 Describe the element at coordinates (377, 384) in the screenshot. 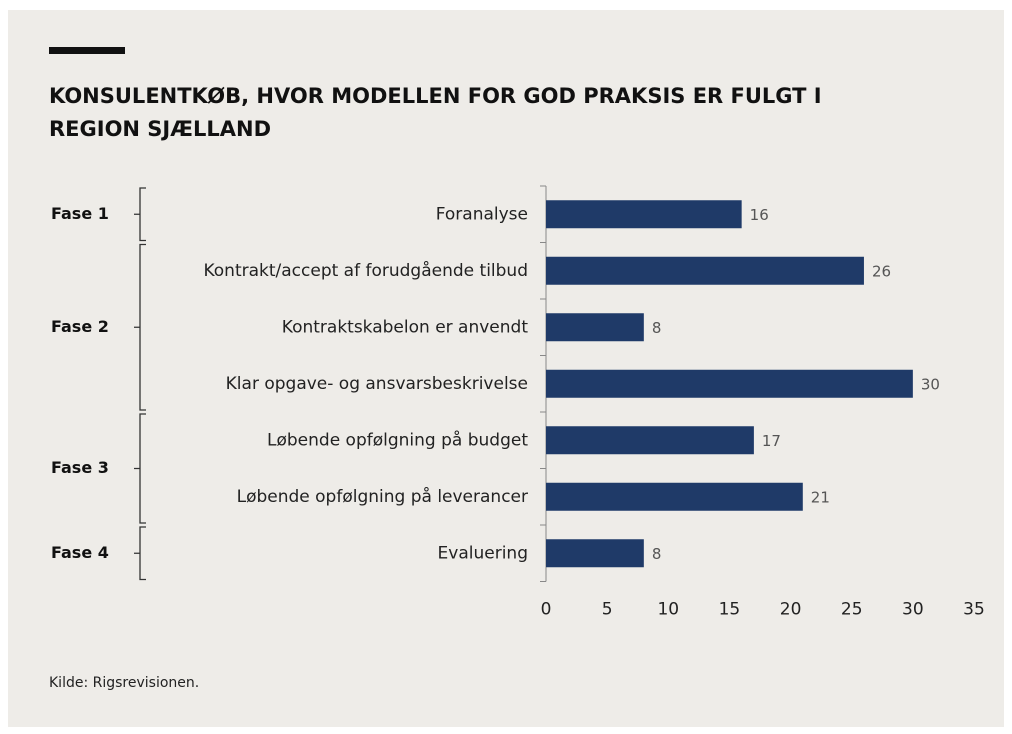

I see `category-label: Klar opgave- og ansvarsbeskrivelse` at that location.